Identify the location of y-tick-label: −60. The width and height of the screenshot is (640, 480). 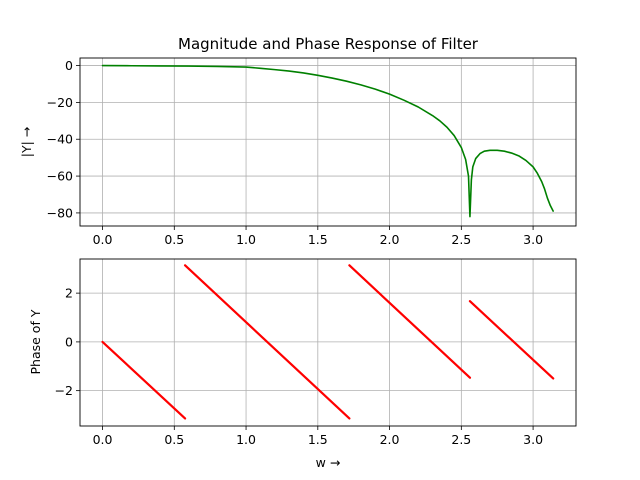
(60, 176).